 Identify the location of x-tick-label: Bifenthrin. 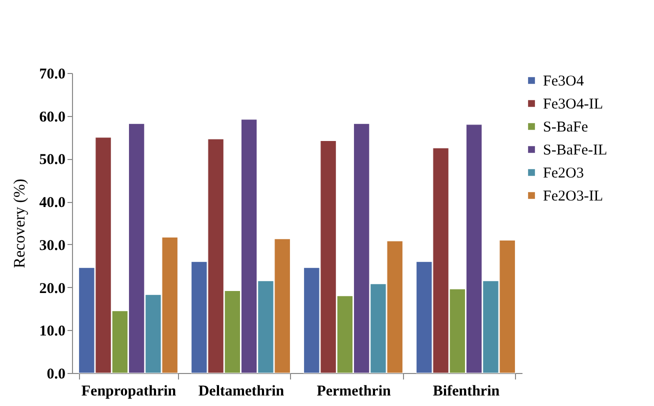
(466, 392).